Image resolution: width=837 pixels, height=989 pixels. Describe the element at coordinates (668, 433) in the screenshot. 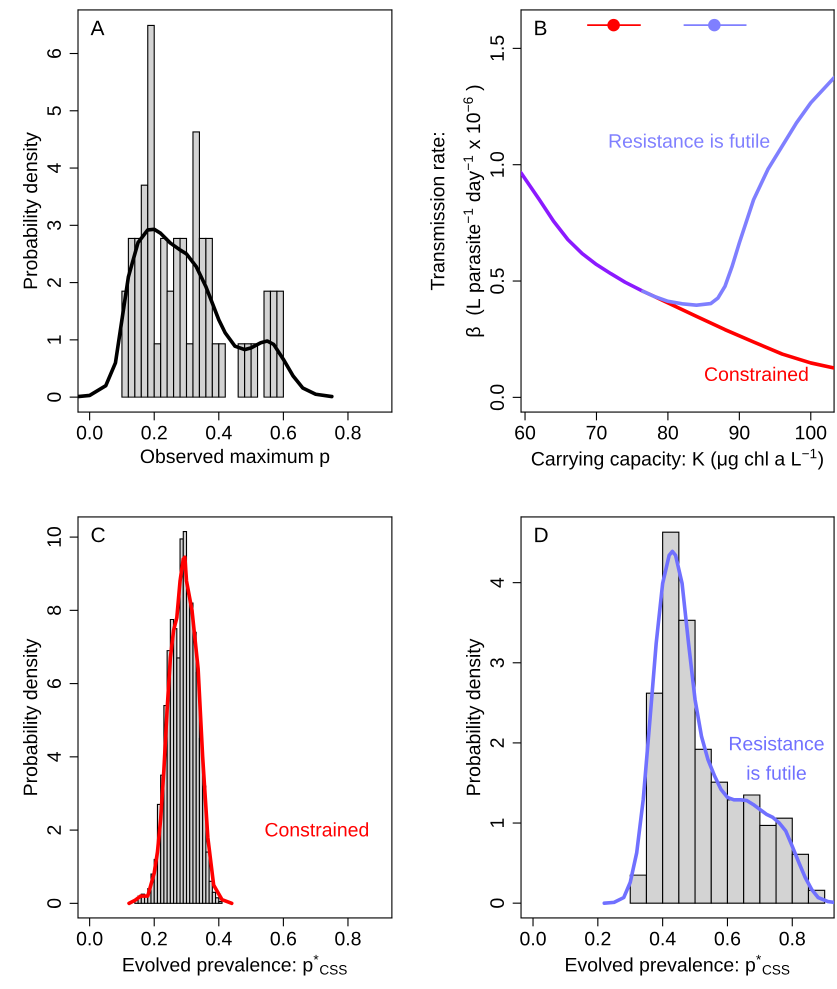

I see `x-tick-label: 80` at that location.